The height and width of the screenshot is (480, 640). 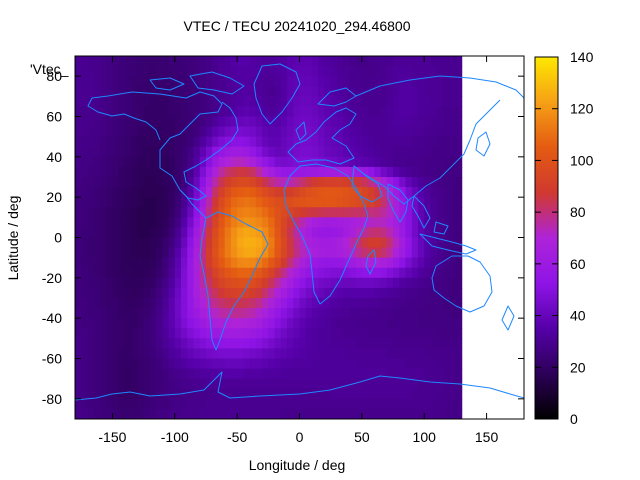 What do you see at coordinates (362, 437) in the screenshot?
I see `x-tick-label: 50` at bounding box center [362, 437].